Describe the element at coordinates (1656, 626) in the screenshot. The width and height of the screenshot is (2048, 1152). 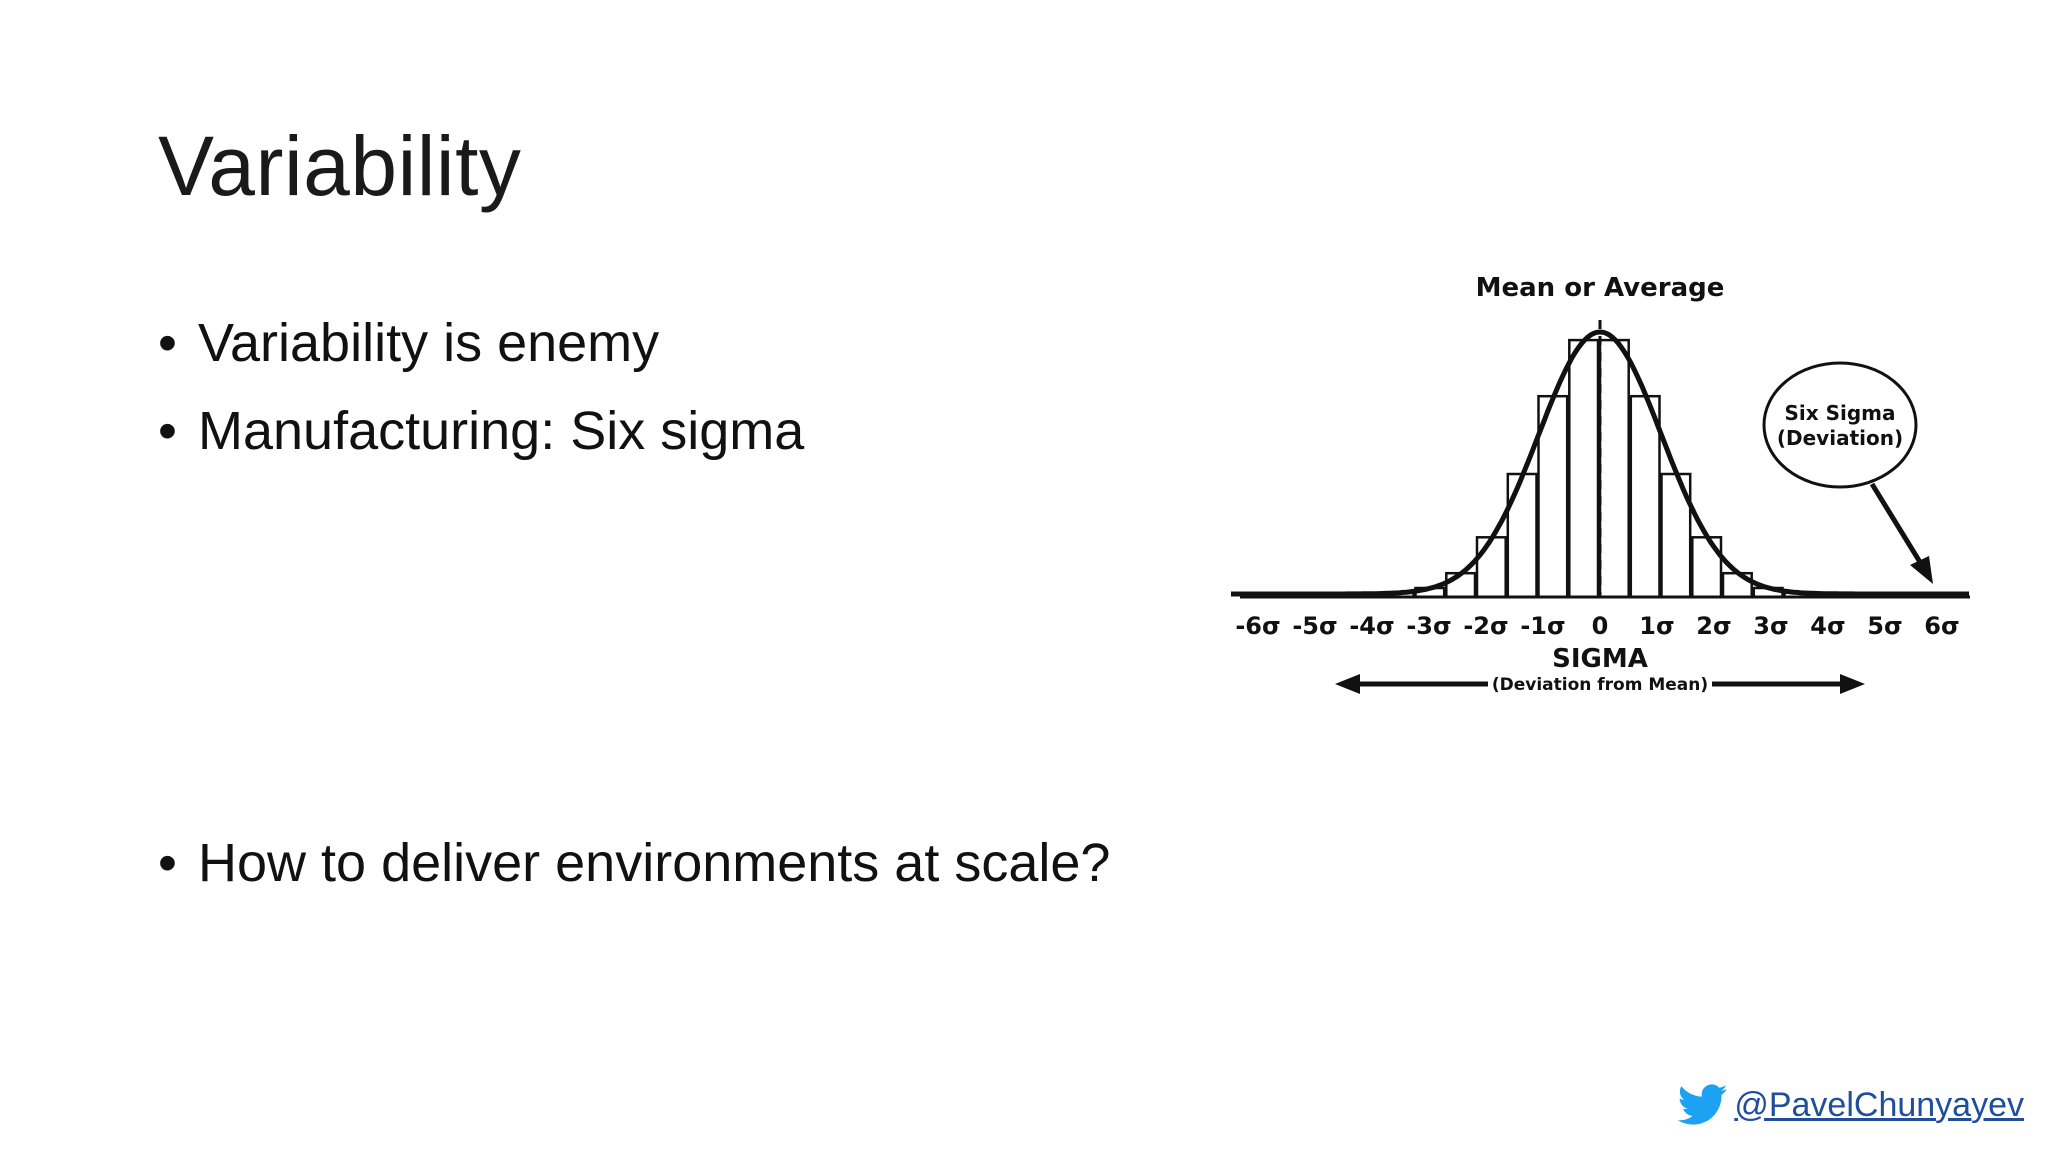
I see `tick-label: 1σ` at that location.